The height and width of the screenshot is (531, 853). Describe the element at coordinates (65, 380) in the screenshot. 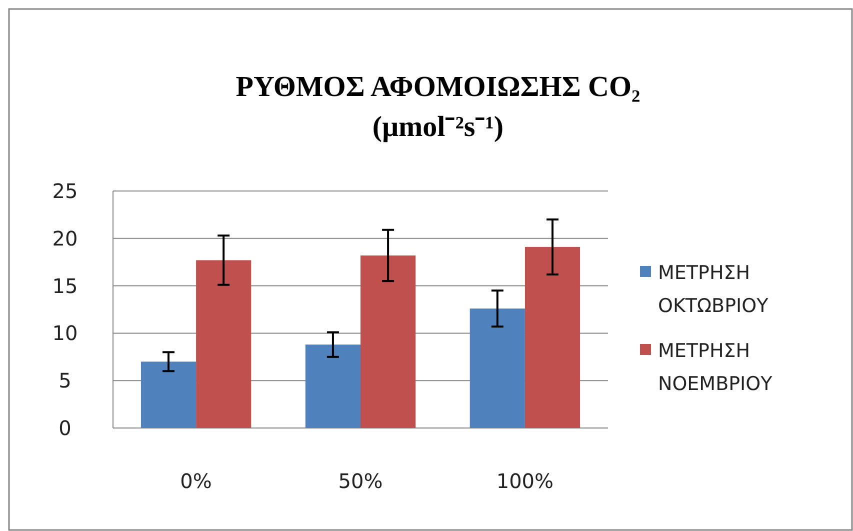

I see `y-tick-label: 5` at that location.